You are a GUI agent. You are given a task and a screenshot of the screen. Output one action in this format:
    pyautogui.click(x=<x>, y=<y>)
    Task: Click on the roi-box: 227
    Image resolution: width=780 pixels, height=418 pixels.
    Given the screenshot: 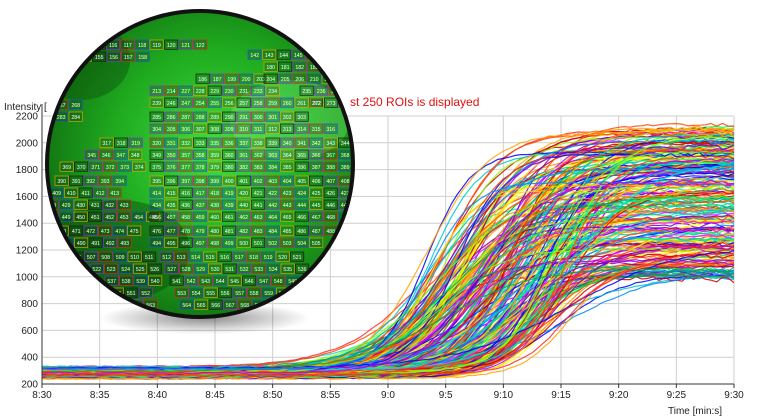 What is the action you would take?
    pyautogui.click(x=185, y=90)
    